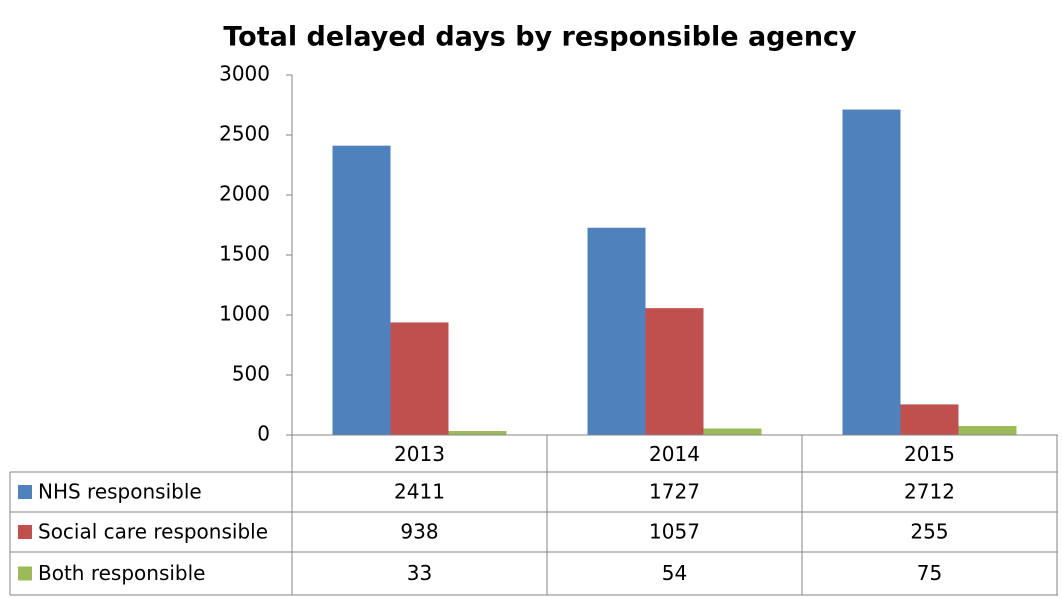  I want to click on x-tick-label: 2014, so click(674, 454).